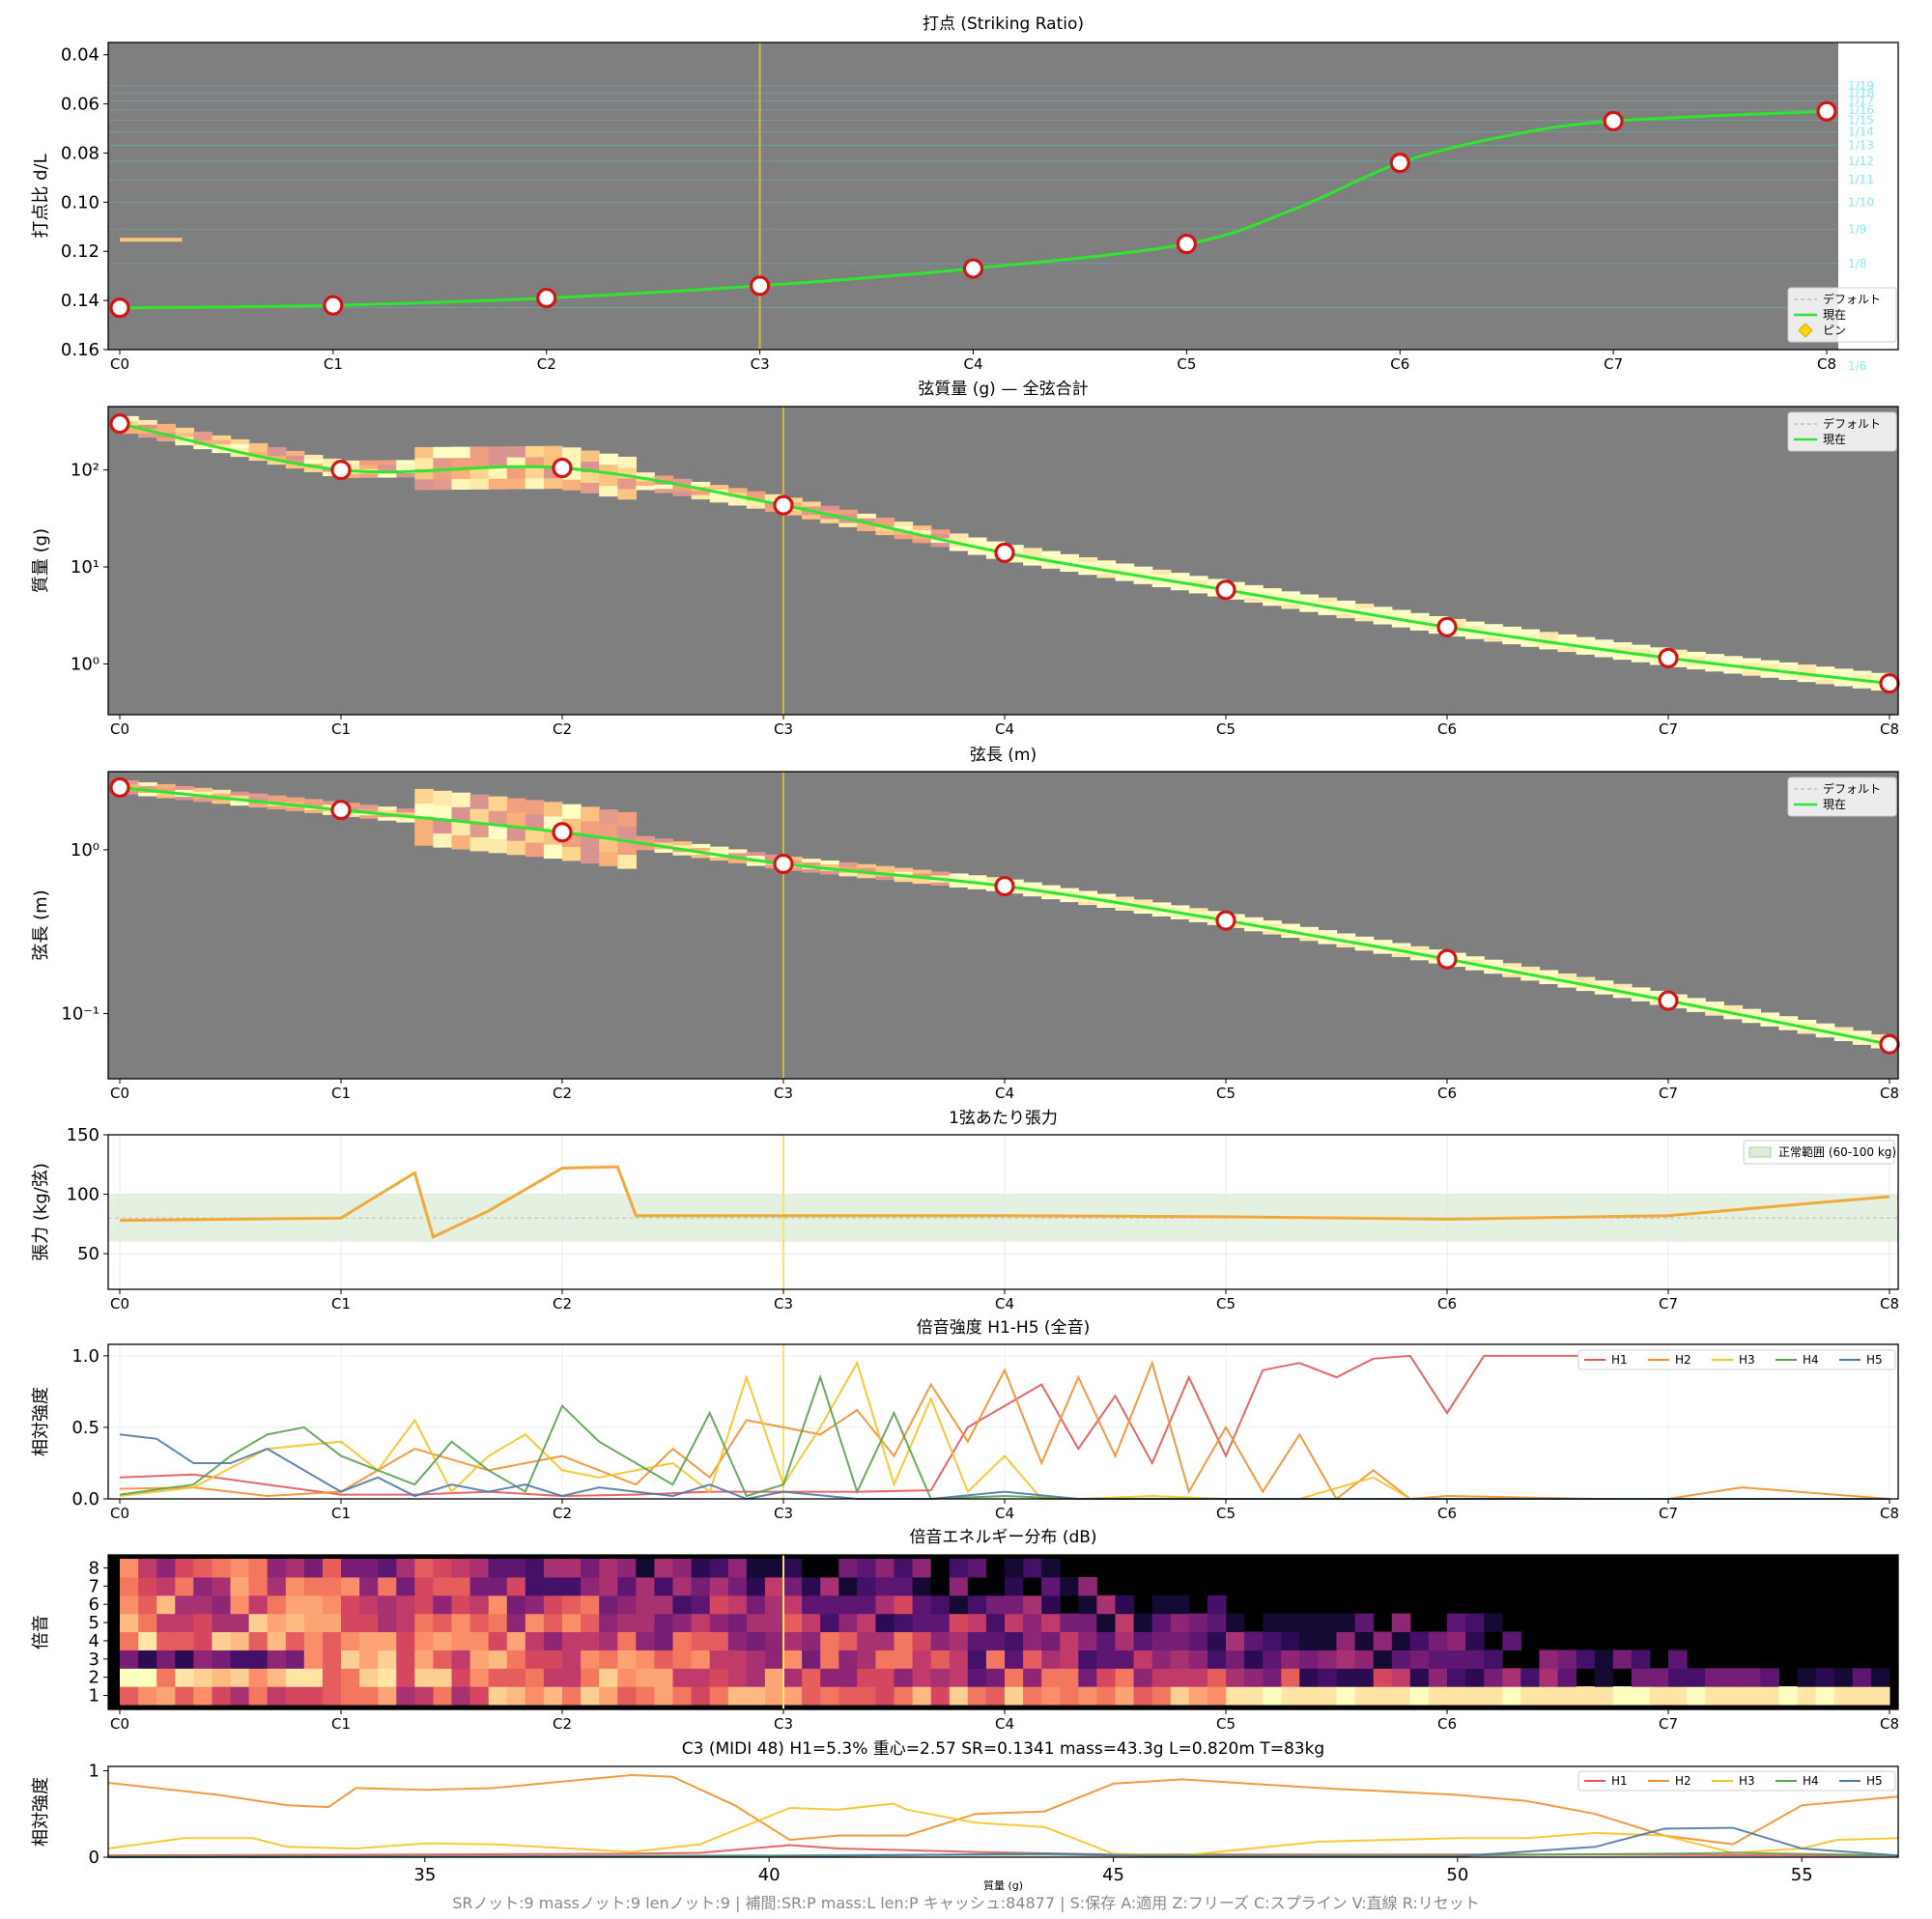 The height and width of the screenshot is (1919, 1932). I want to click on len-xtick-label: C1, so click(341, 1093).